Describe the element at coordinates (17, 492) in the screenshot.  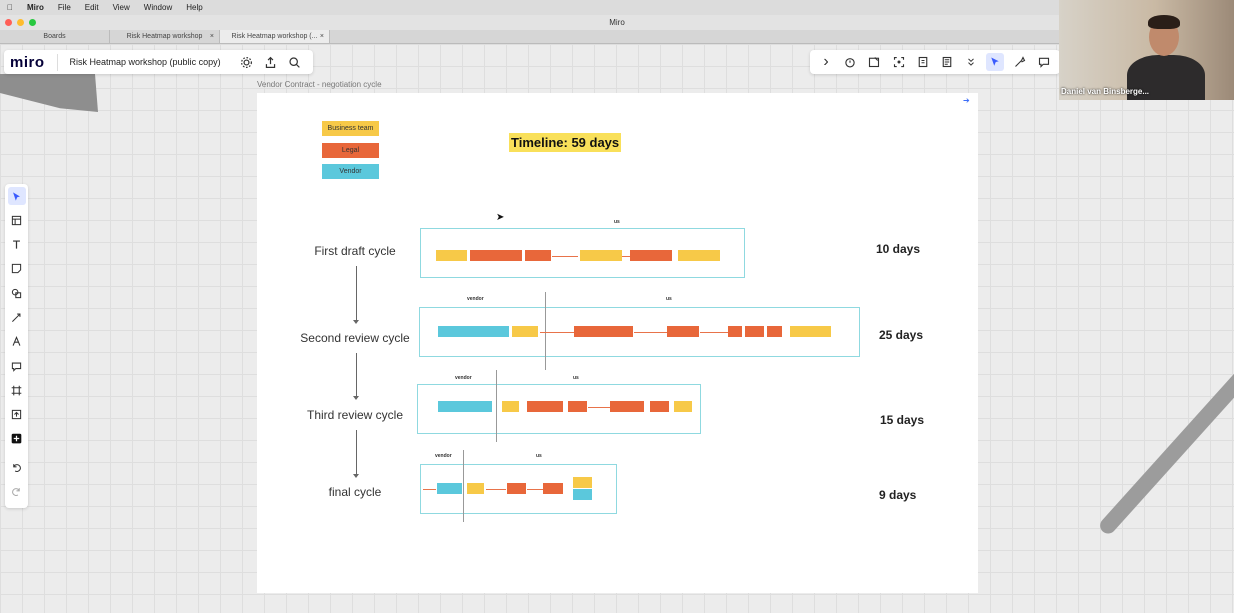
I see `redo-icon` at that location.